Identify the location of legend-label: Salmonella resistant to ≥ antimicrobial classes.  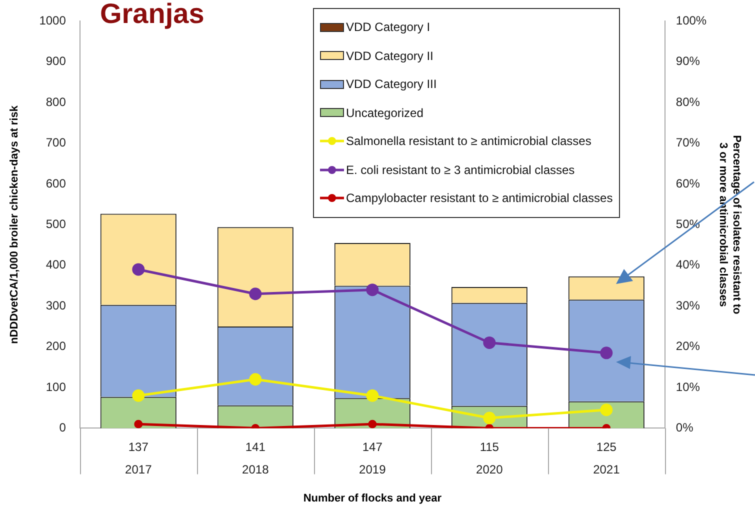
(469, 141).